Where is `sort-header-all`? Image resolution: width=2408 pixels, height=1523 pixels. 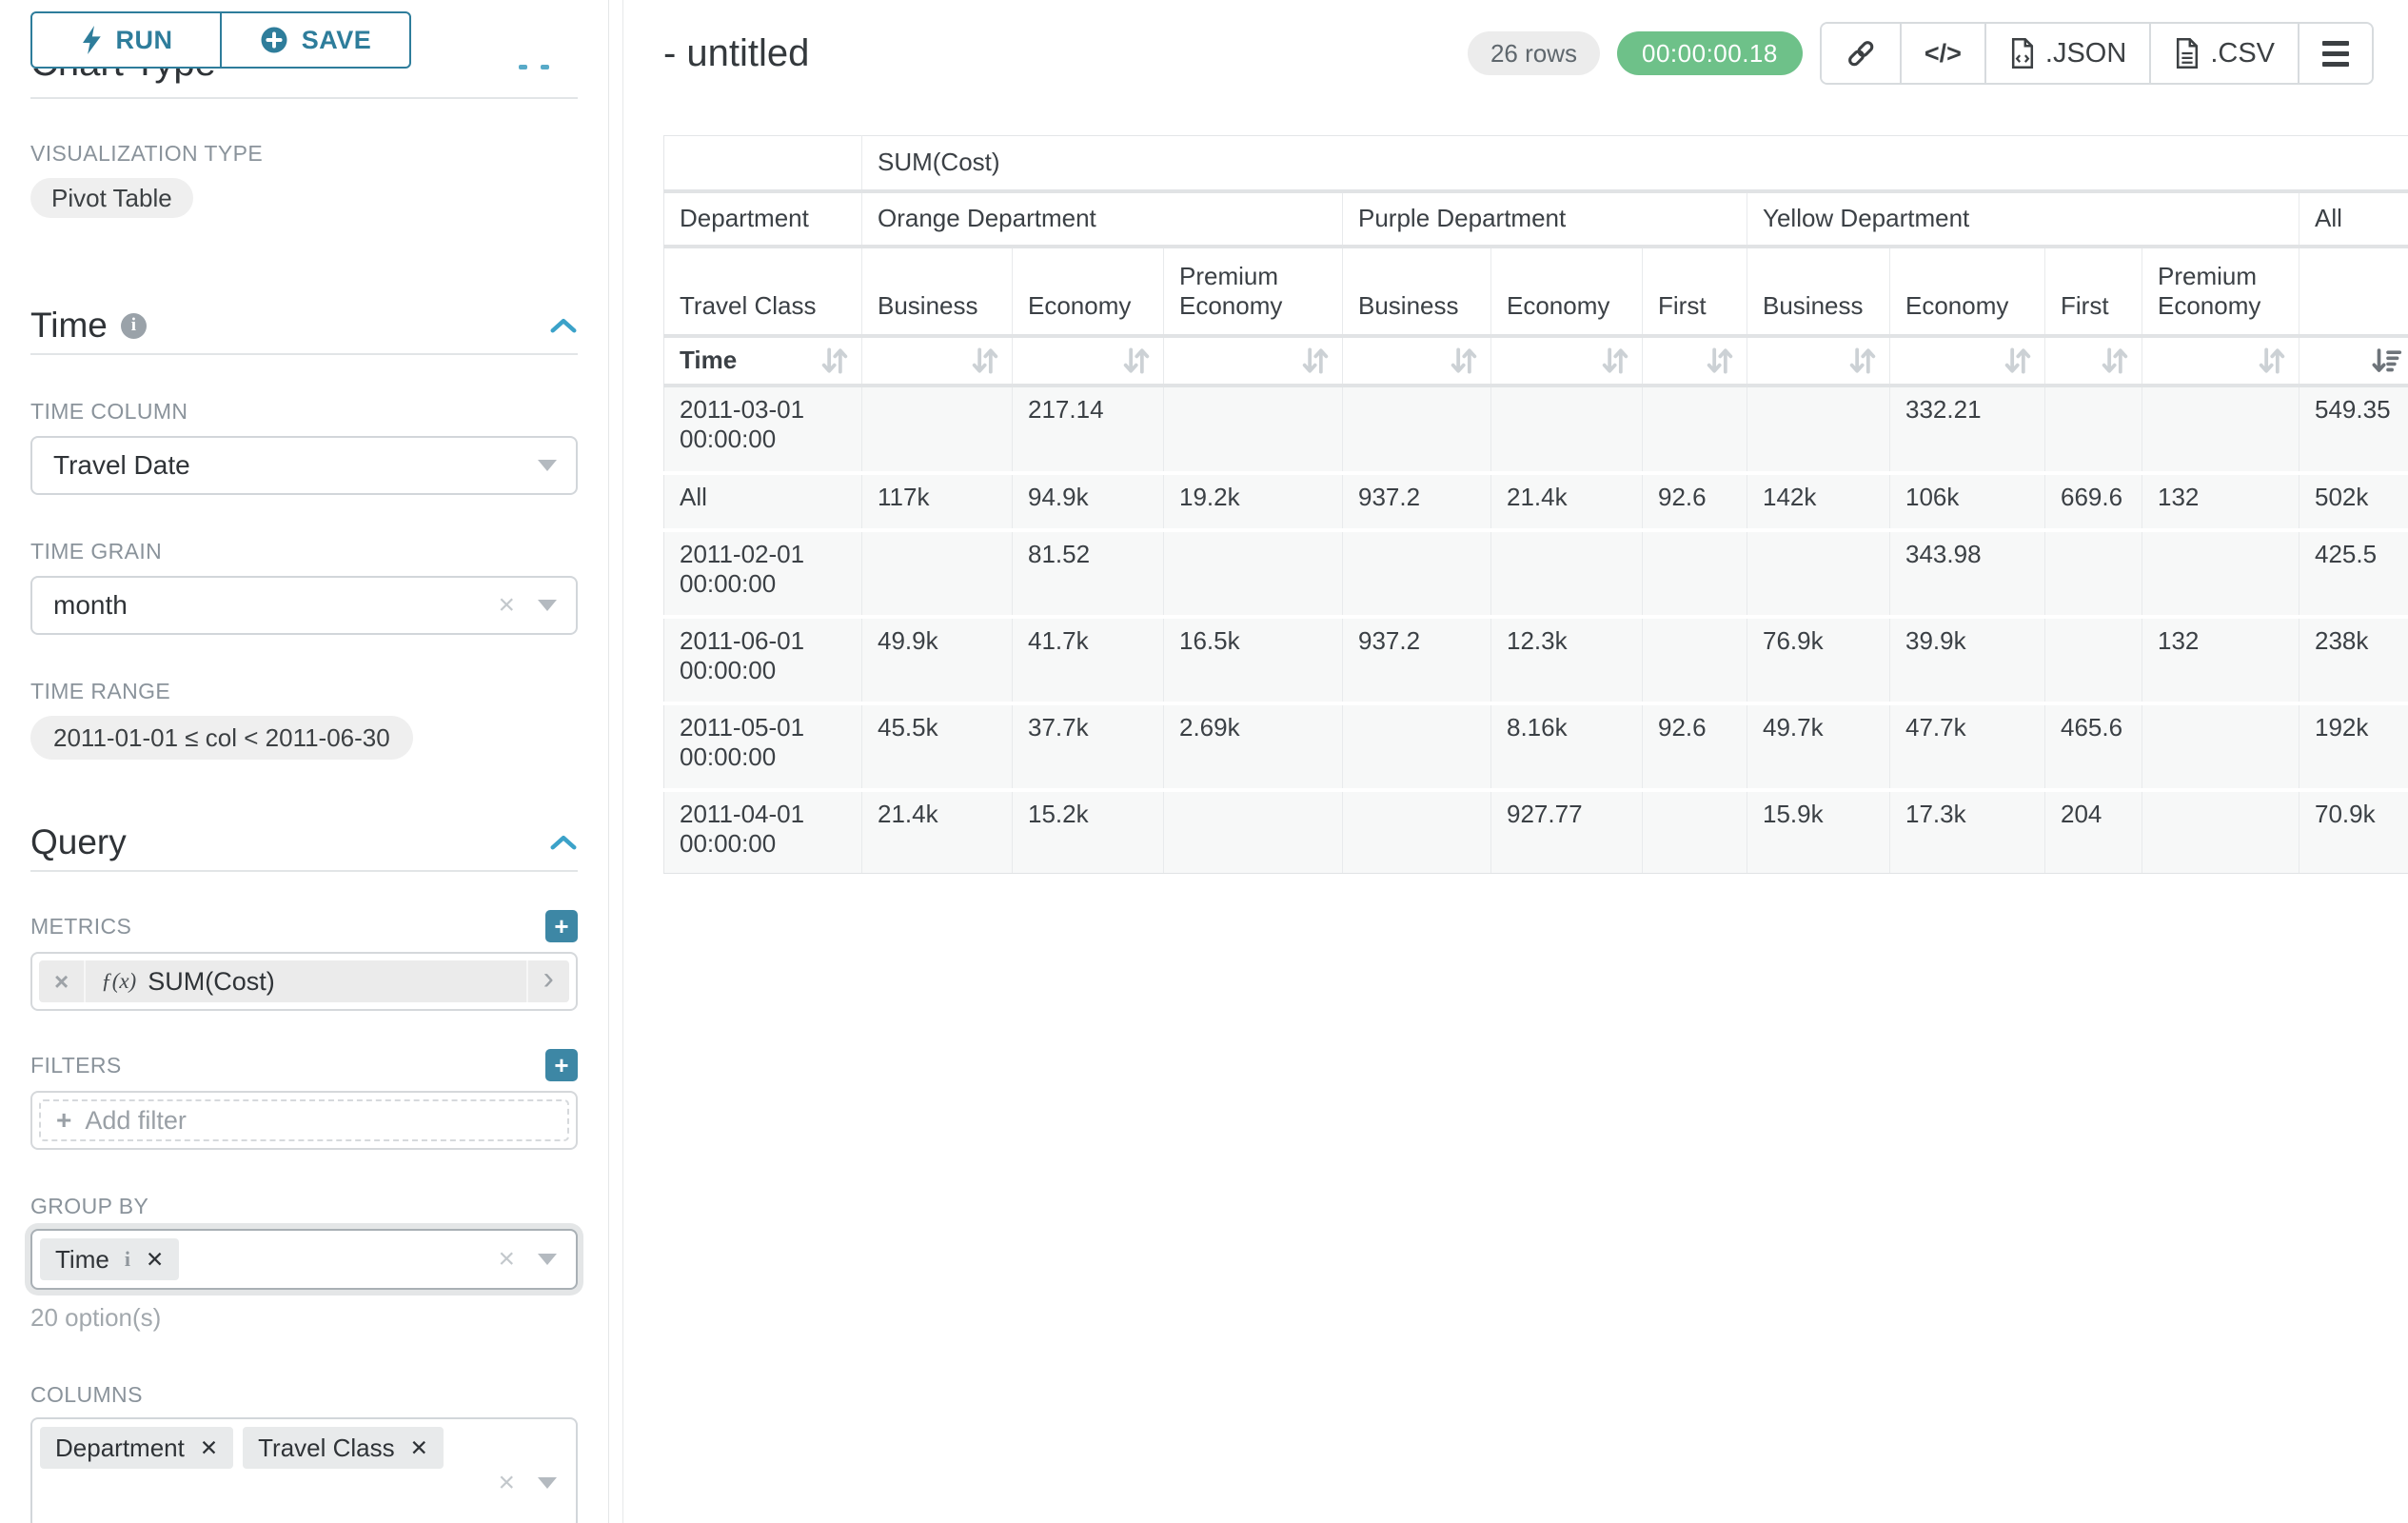
sort-header-all is located at coordinates (2353, 361).